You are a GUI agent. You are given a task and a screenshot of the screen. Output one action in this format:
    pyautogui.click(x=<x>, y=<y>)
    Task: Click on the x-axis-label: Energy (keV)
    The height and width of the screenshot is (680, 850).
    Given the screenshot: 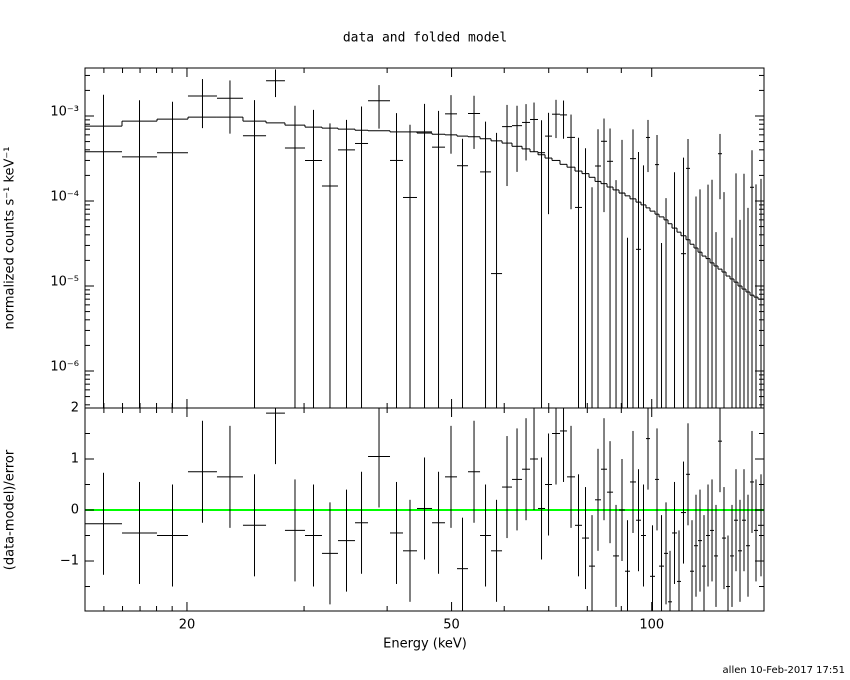 What is the action you would take?
    pyautogui.click(x=425, y=644)
    